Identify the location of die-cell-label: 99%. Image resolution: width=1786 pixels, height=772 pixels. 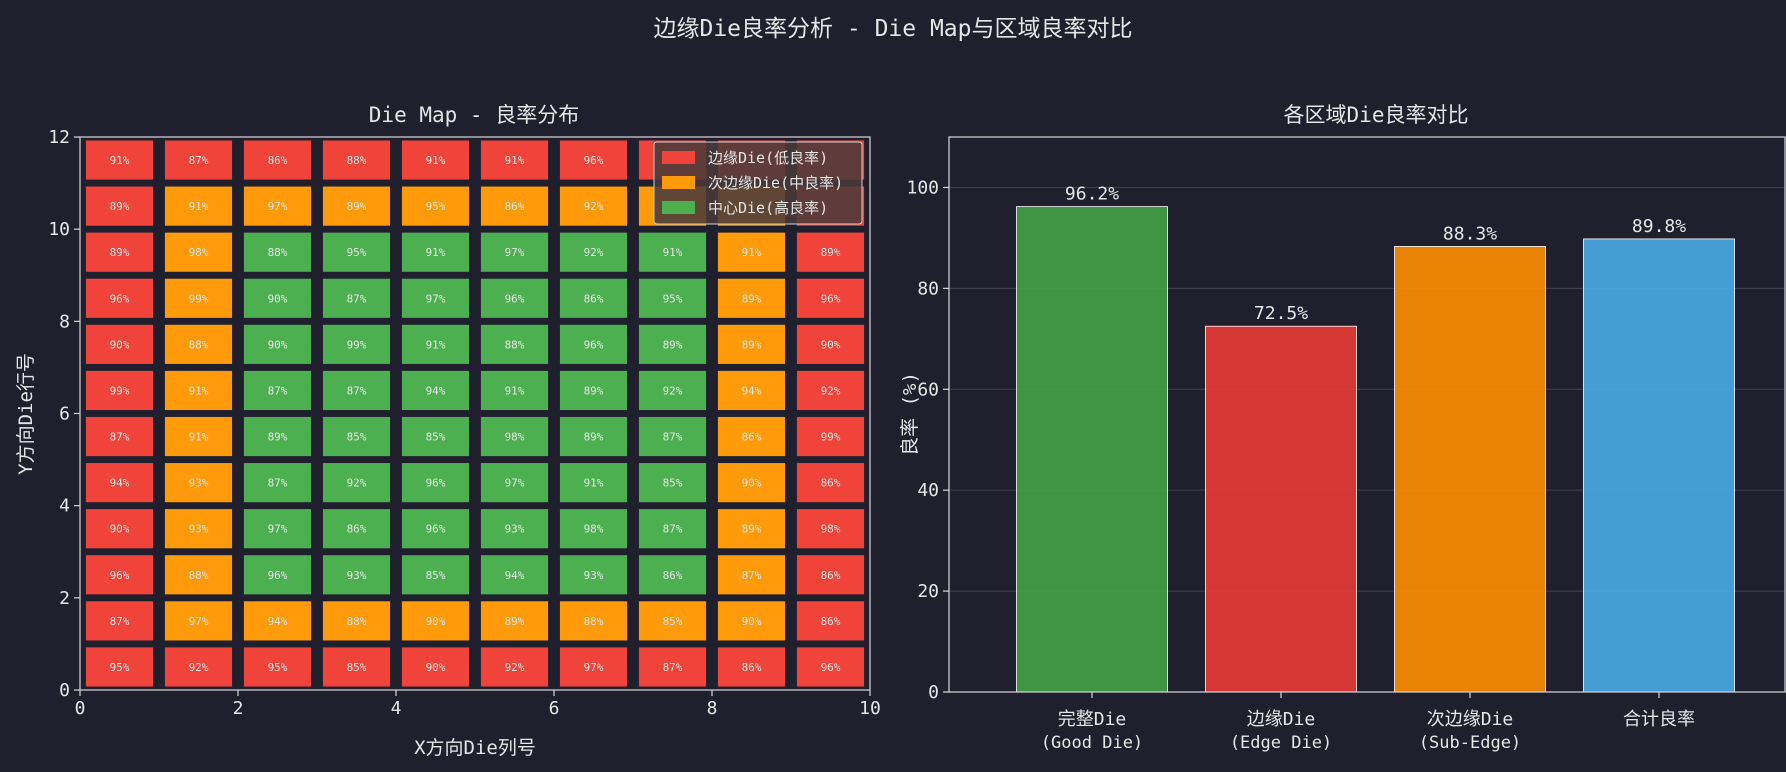
(199, 298).